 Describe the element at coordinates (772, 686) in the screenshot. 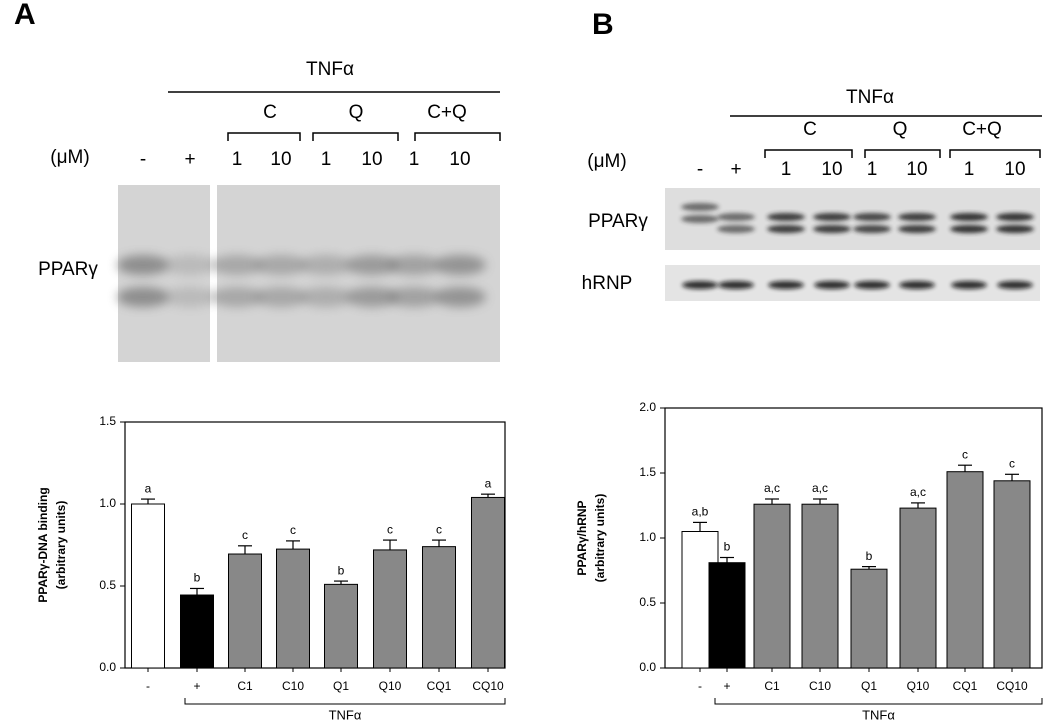

I see `x-tick-label: C1` at that location.